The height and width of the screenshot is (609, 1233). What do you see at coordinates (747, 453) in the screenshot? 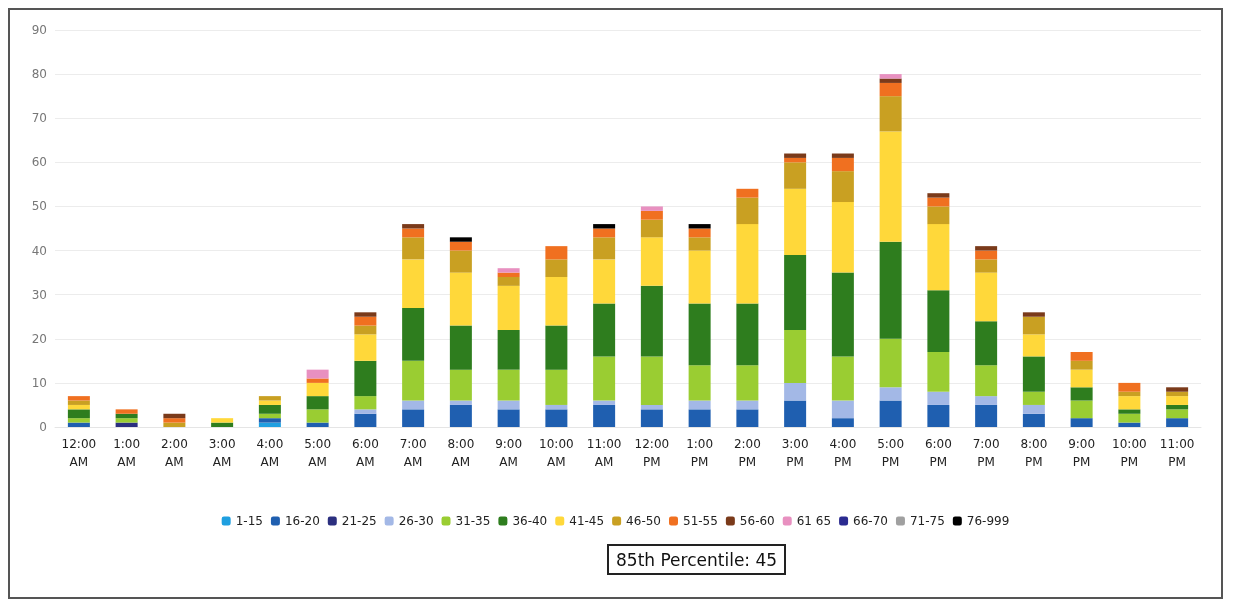
I see `x-tick-label: 2:00 PM` at bounding box center [747, 453].